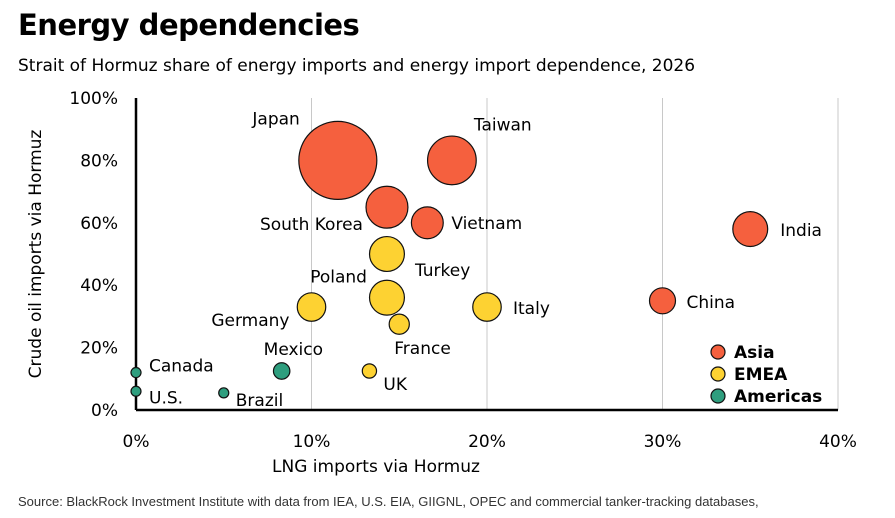  I want to click on point-label: UK, so click(395, 385).